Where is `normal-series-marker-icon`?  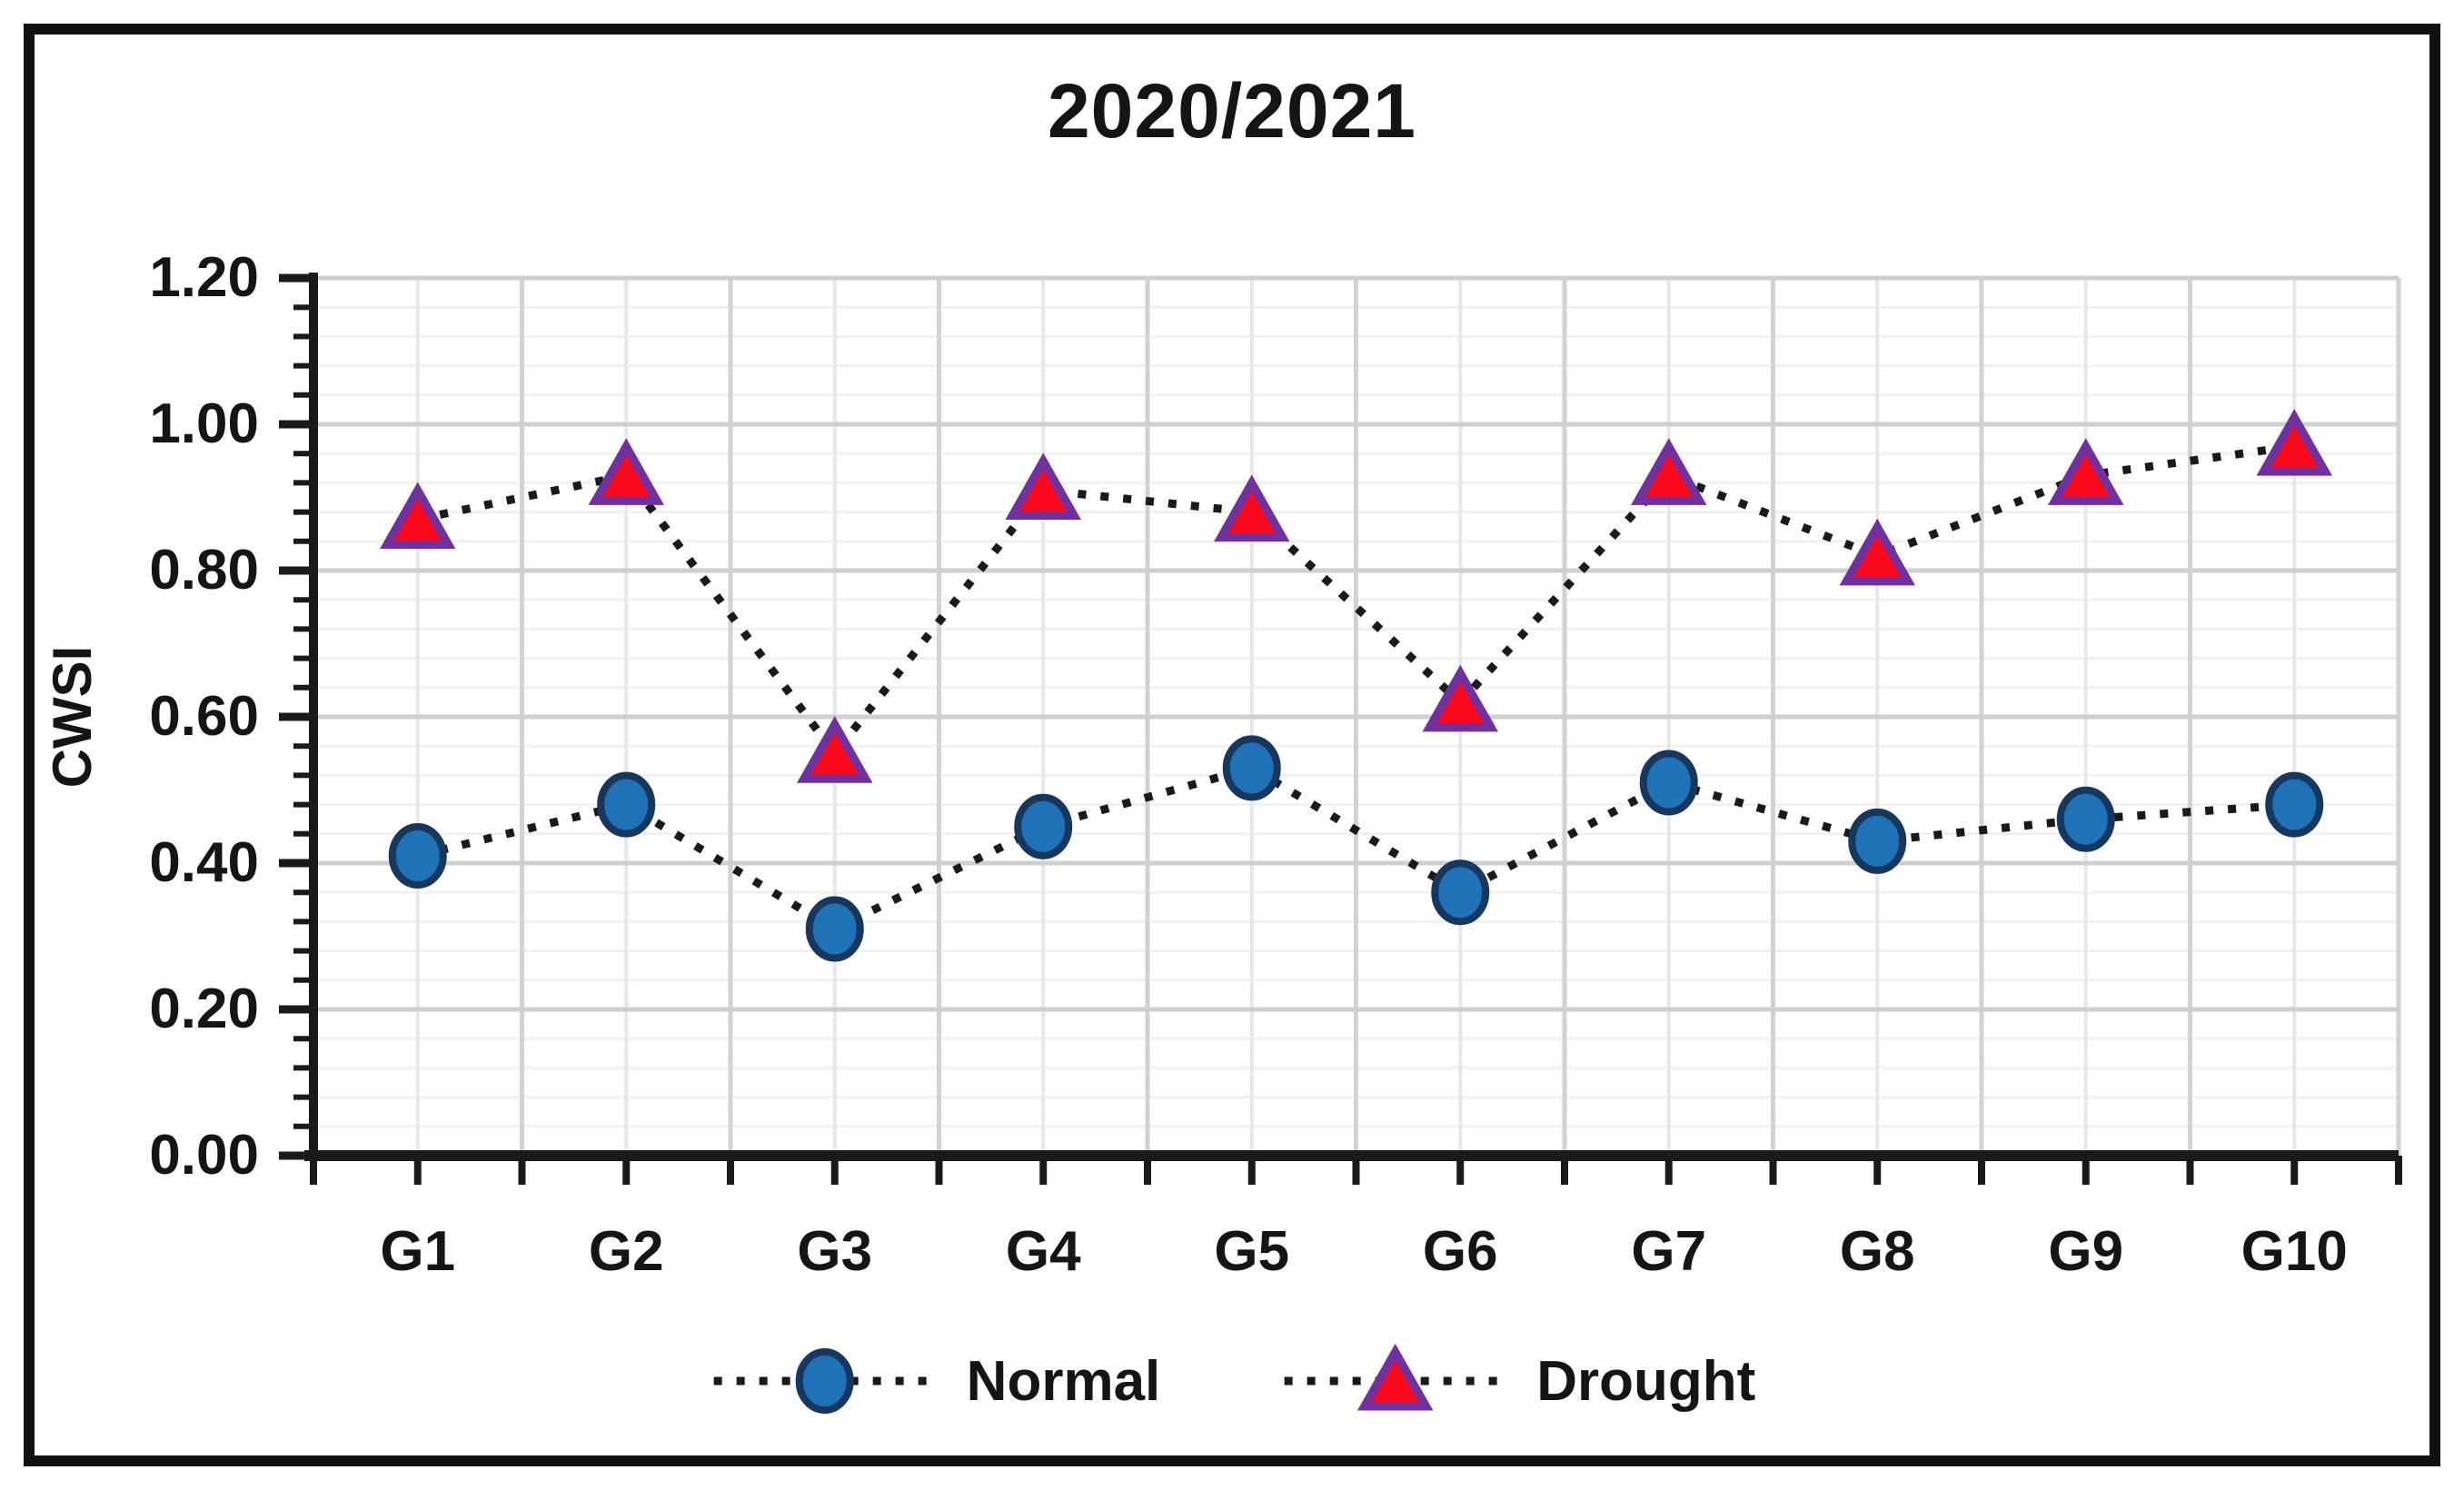
normal-series-marker-icon is located at coordinates (824, 1381).